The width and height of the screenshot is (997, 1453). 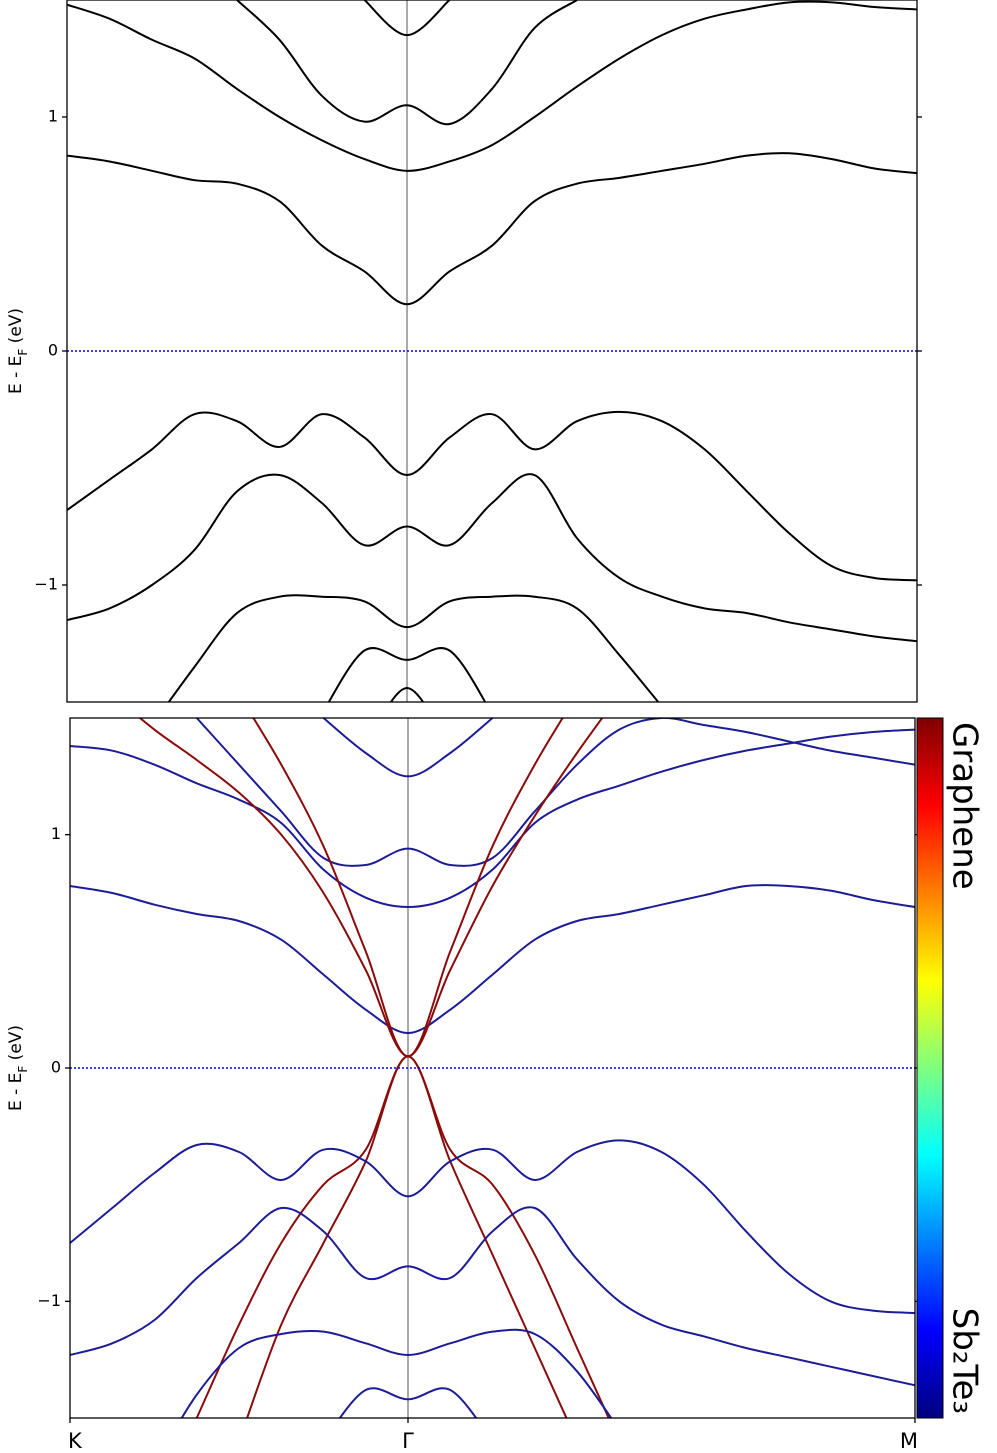 I want to click on colorbar, so click(x=930, y=1068).